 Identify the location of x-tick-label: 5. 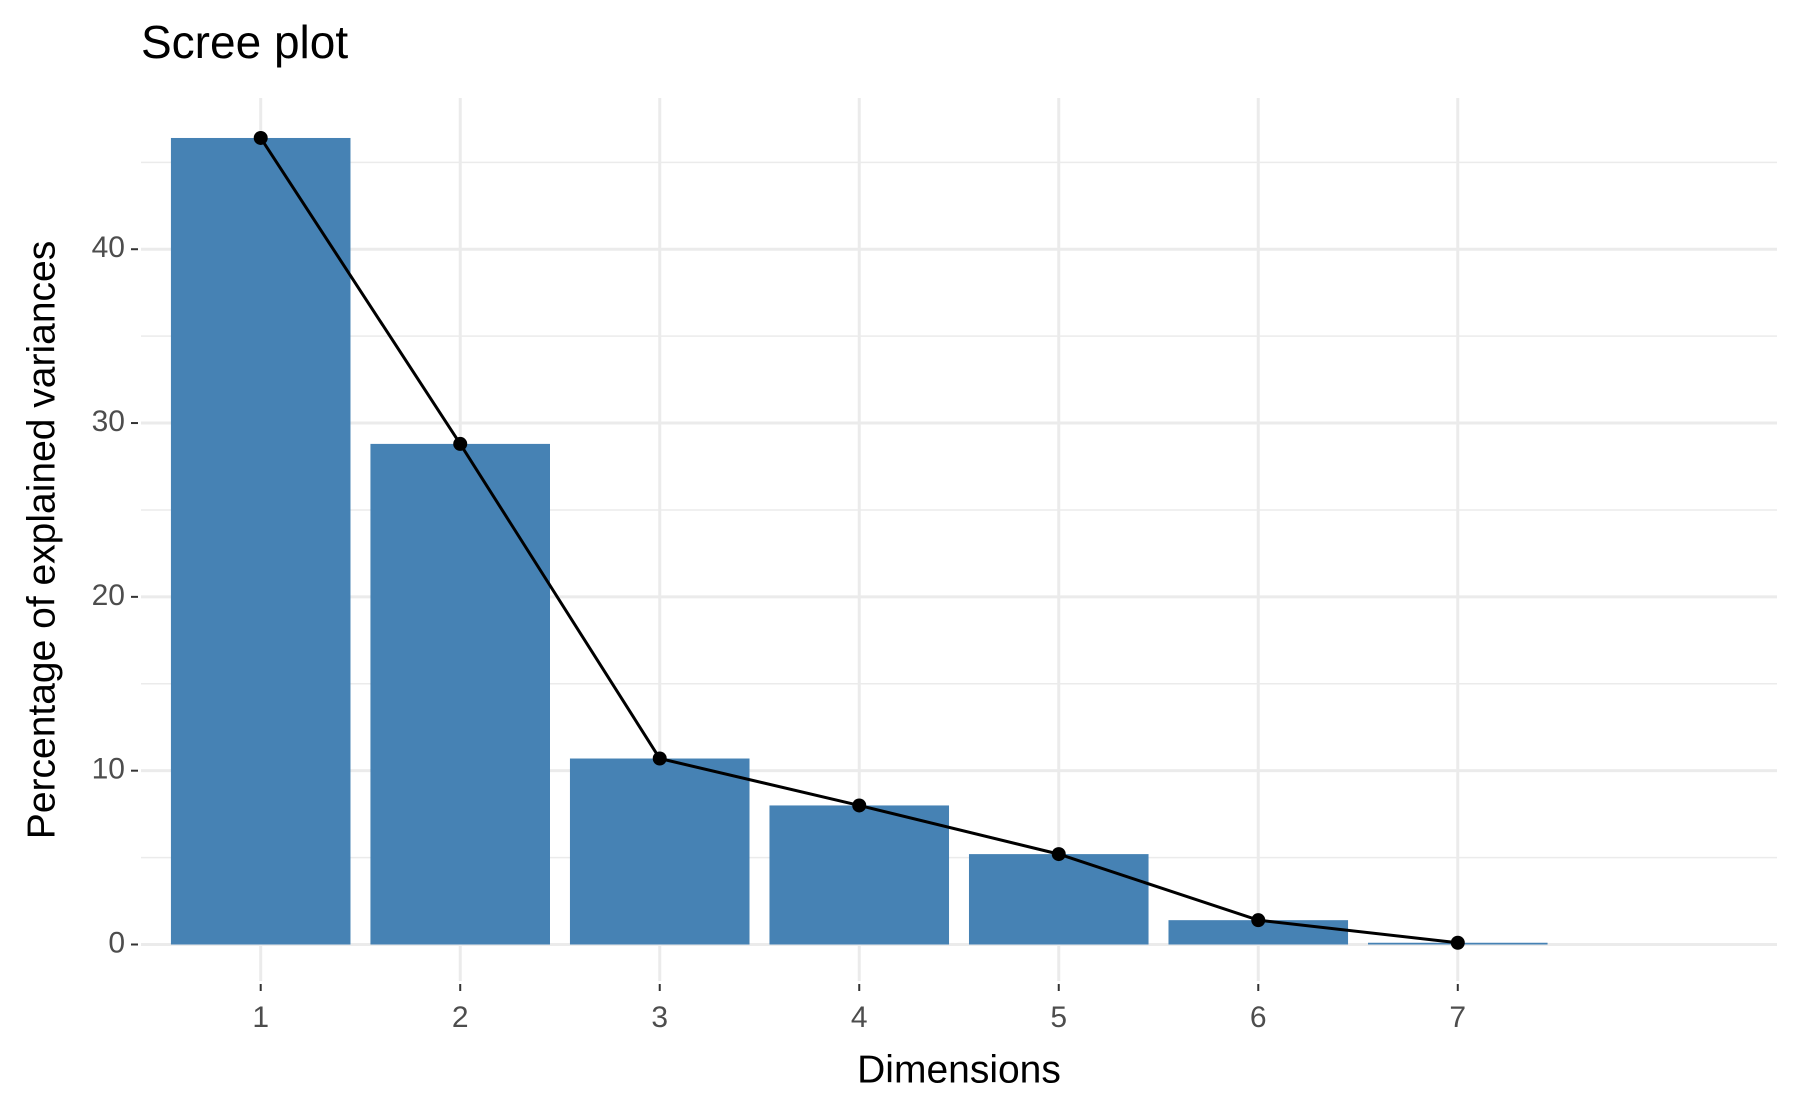
(1058, 1017).